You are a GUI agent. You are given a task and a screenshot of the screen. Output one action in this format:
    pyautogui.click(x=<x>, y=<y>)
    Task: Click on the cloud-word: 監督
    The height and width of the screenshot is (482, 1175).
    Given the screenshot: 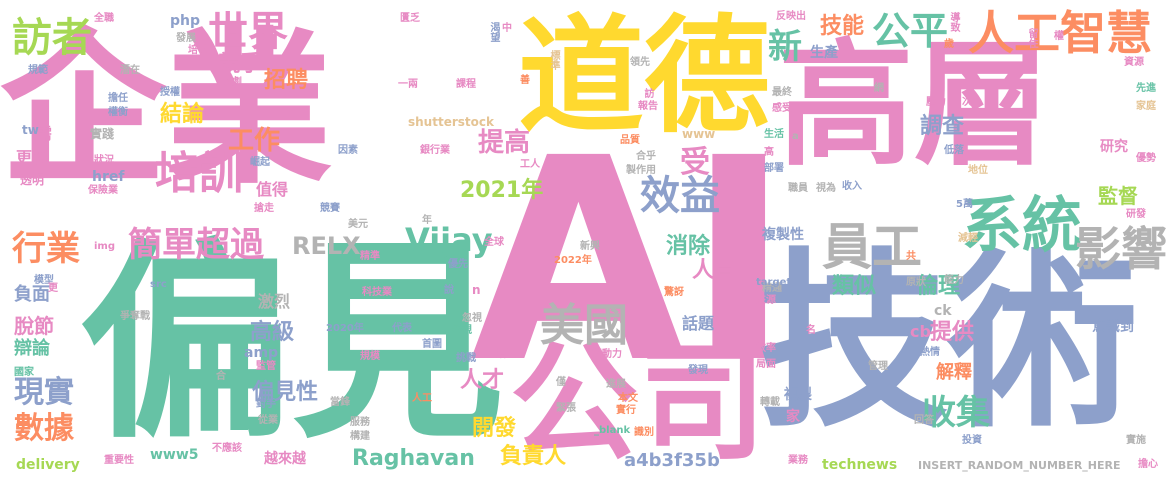 What is the action you would take?
    pyautogui.click(x=1118, y=196)
    